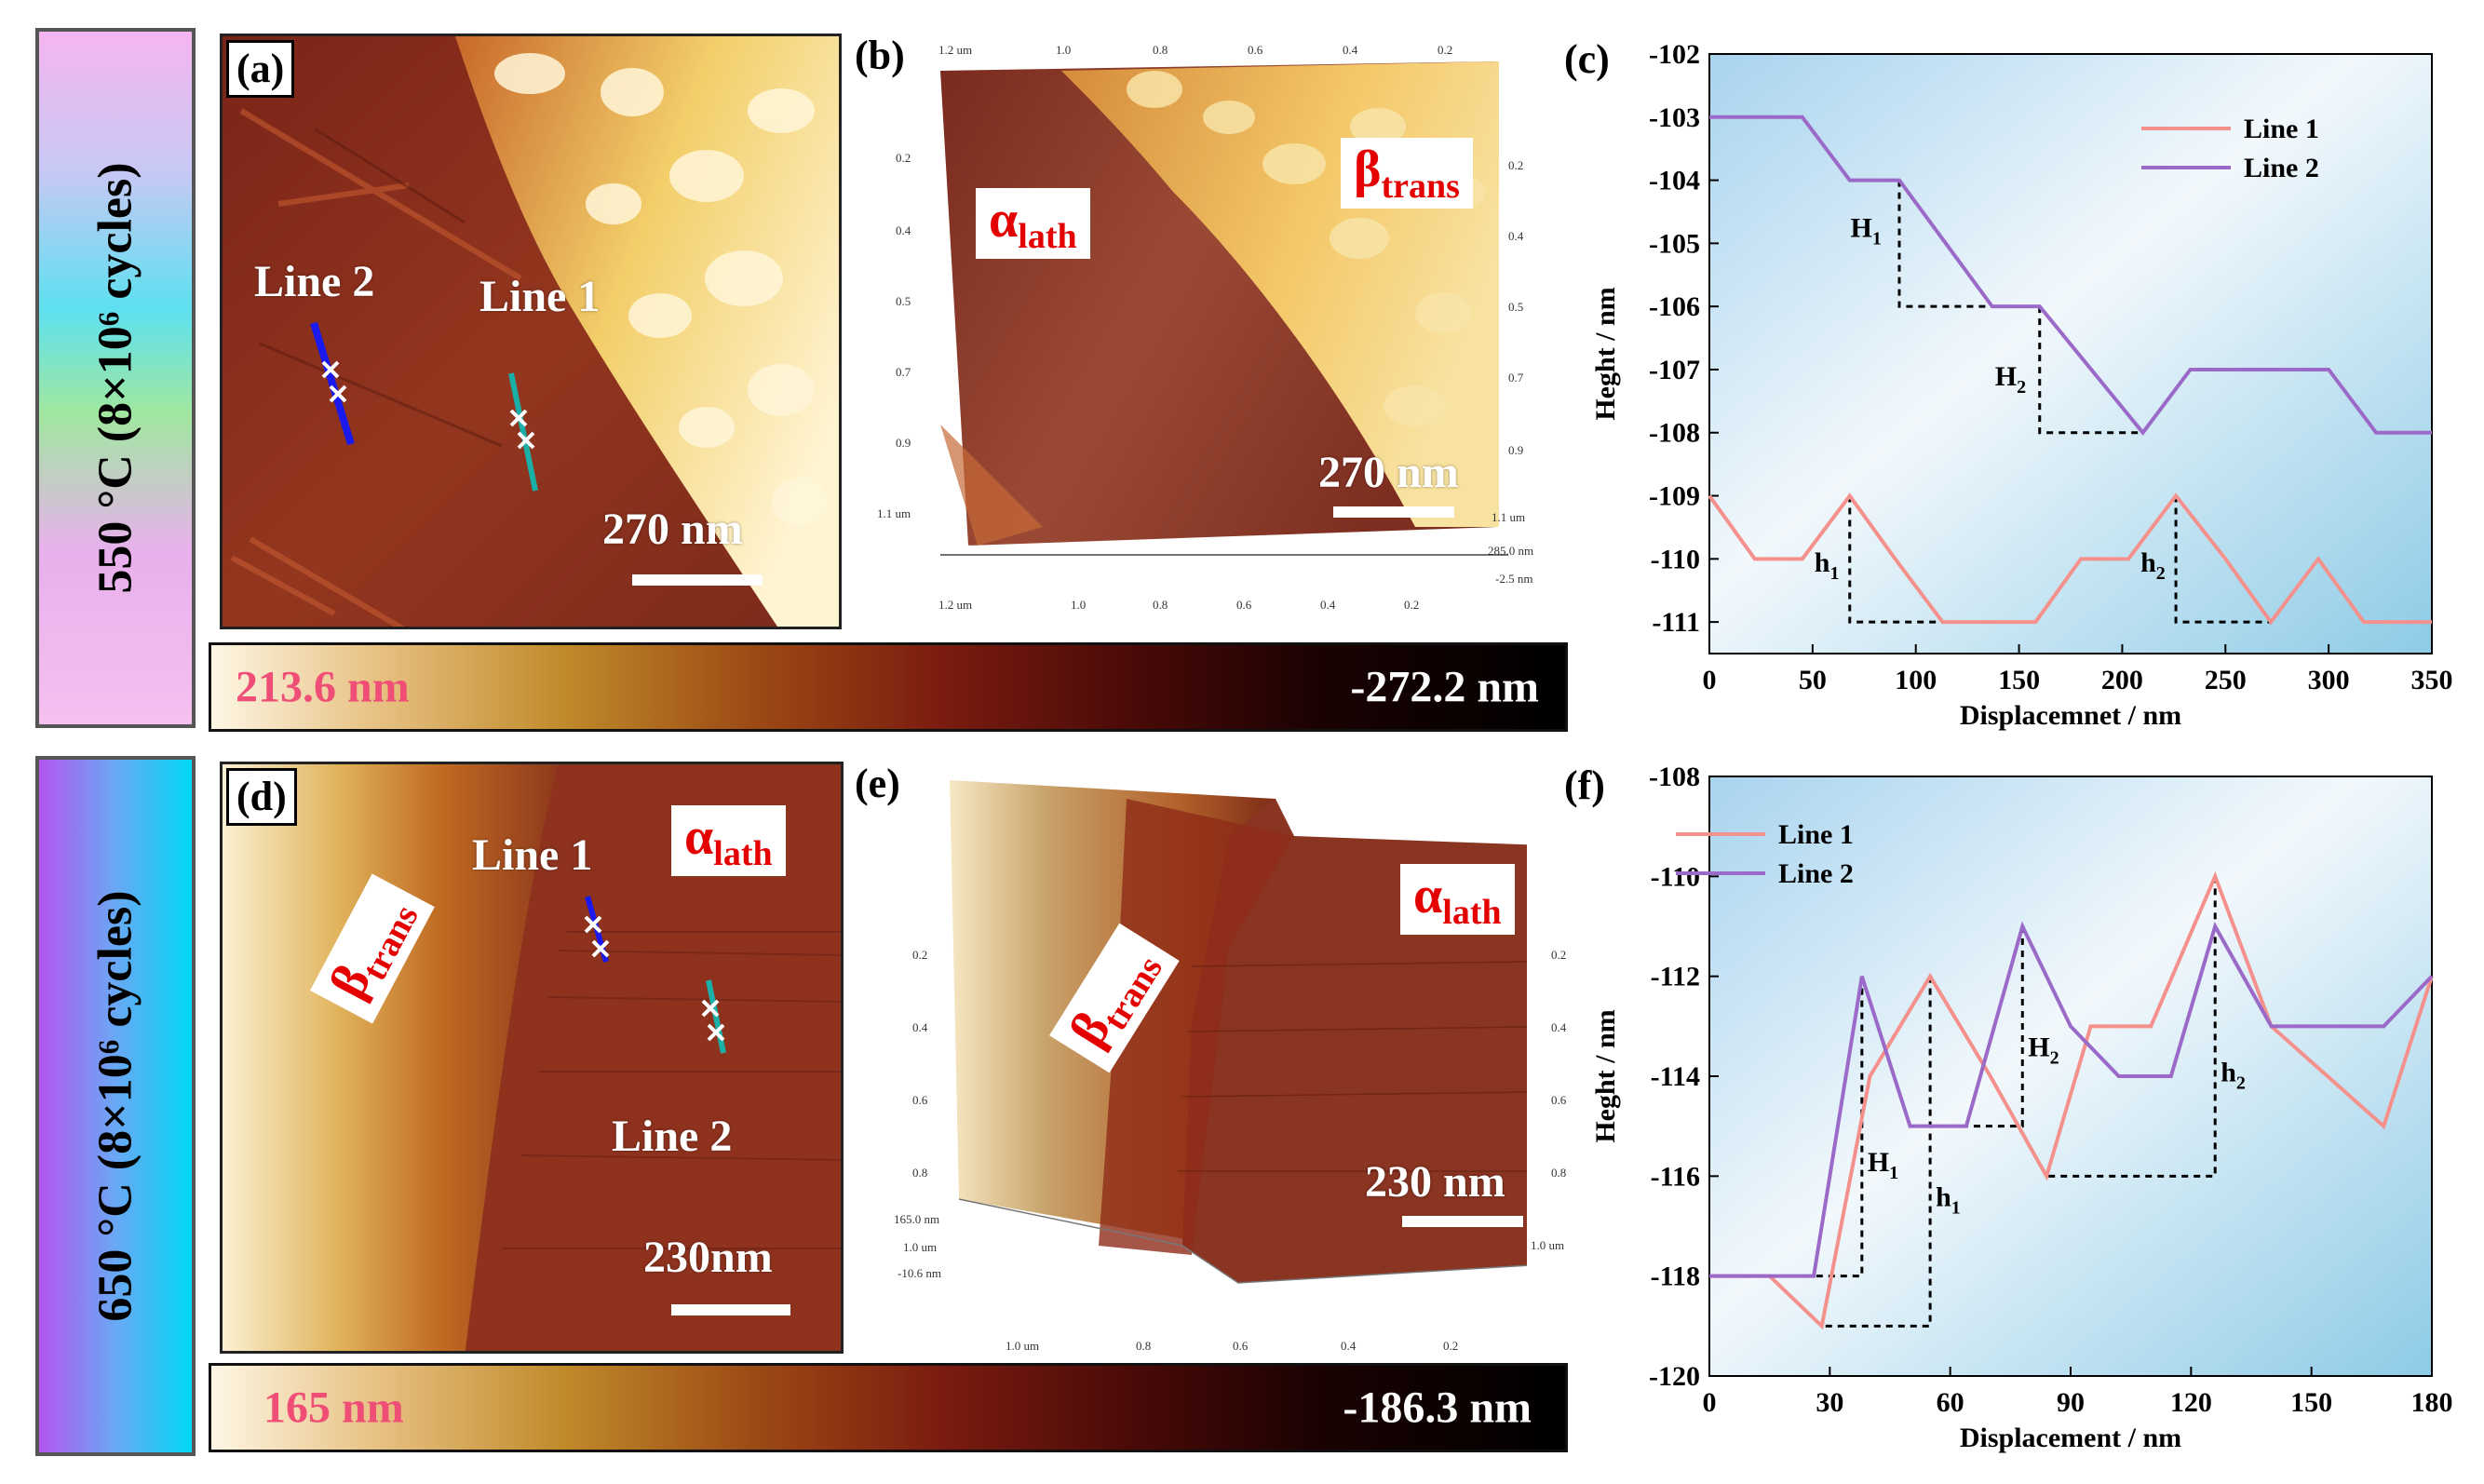 Image resolution: width=2484 pixels, height=1484 pixels. What do you see at coordinates (1916, 680) in the screenshot?
I see `x-tick-label: 100` at bounding box center [1916, 680].